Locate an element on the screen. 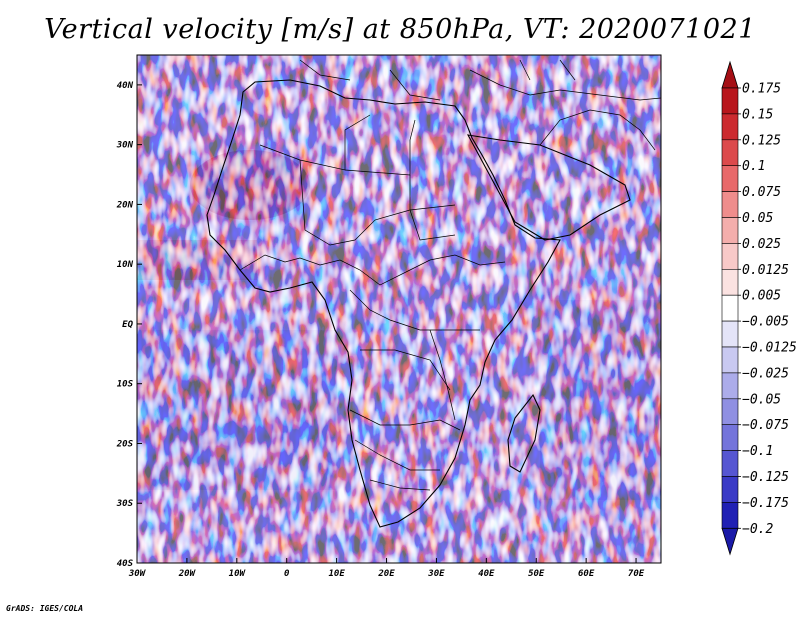  lon-tick-label: 30W is located at coordinates (137, 574).